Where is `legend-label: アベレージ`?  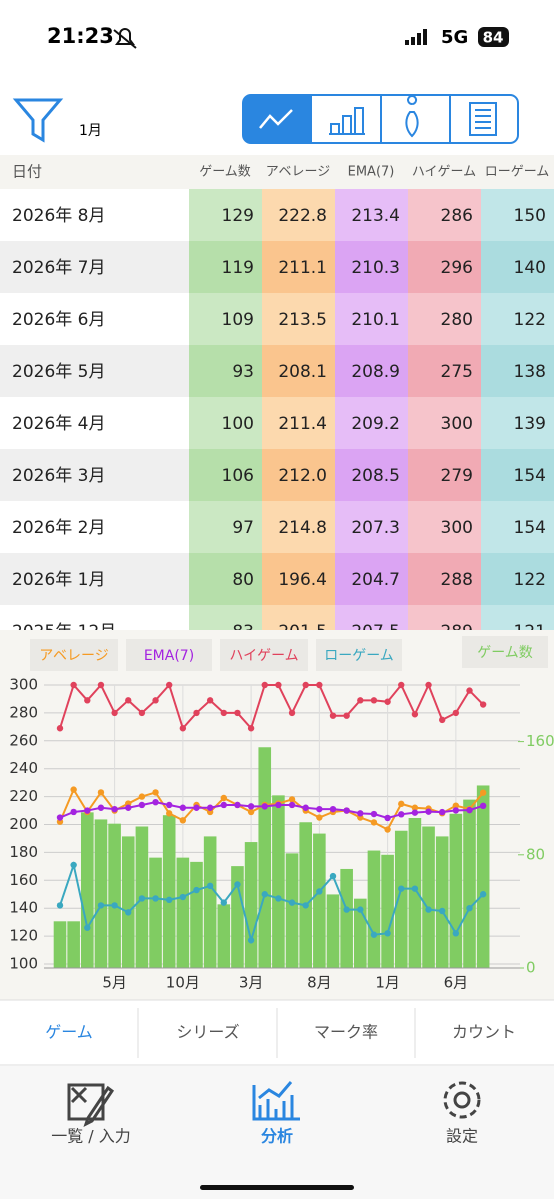 legend-label: アベレージ is located at coordinates (73, 656).